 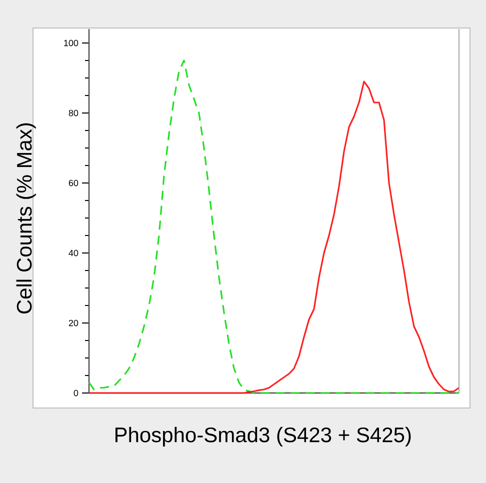 I want to click on y-tick-label: 60, so click(x=73, y=183).